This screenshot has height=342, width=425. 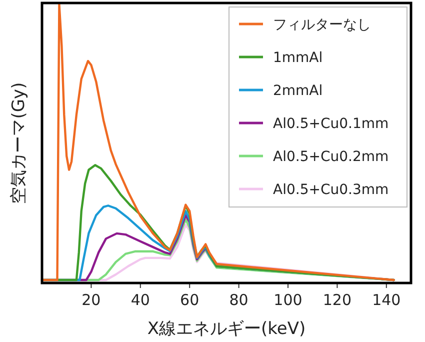 I want to click on legend-label: 2mmAl, so click(x=298, y=91).